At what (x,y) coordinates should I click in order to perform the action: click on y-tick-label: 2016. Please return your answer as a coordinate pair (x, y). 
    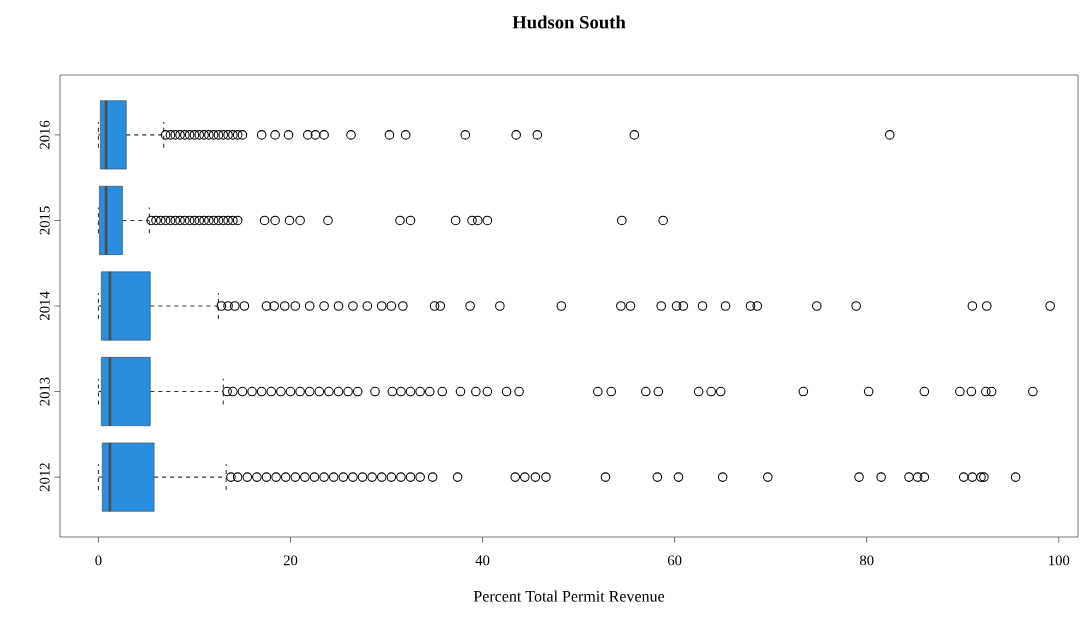
    Looking at the image, I should click on (44, 134).